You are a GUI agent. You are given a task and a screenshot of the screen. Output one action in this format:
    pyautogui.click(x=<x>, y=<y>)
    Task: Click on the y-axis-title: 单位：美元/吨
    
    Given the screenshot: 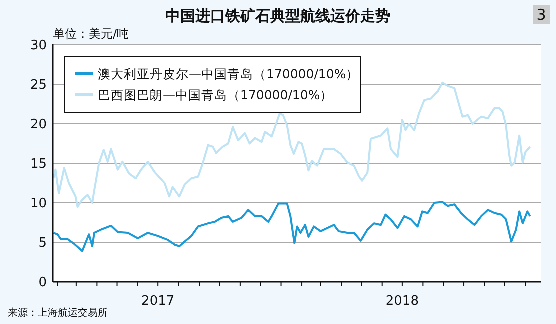 What is the action you would take?
    pyautogui.click(x=91, y=34)
    